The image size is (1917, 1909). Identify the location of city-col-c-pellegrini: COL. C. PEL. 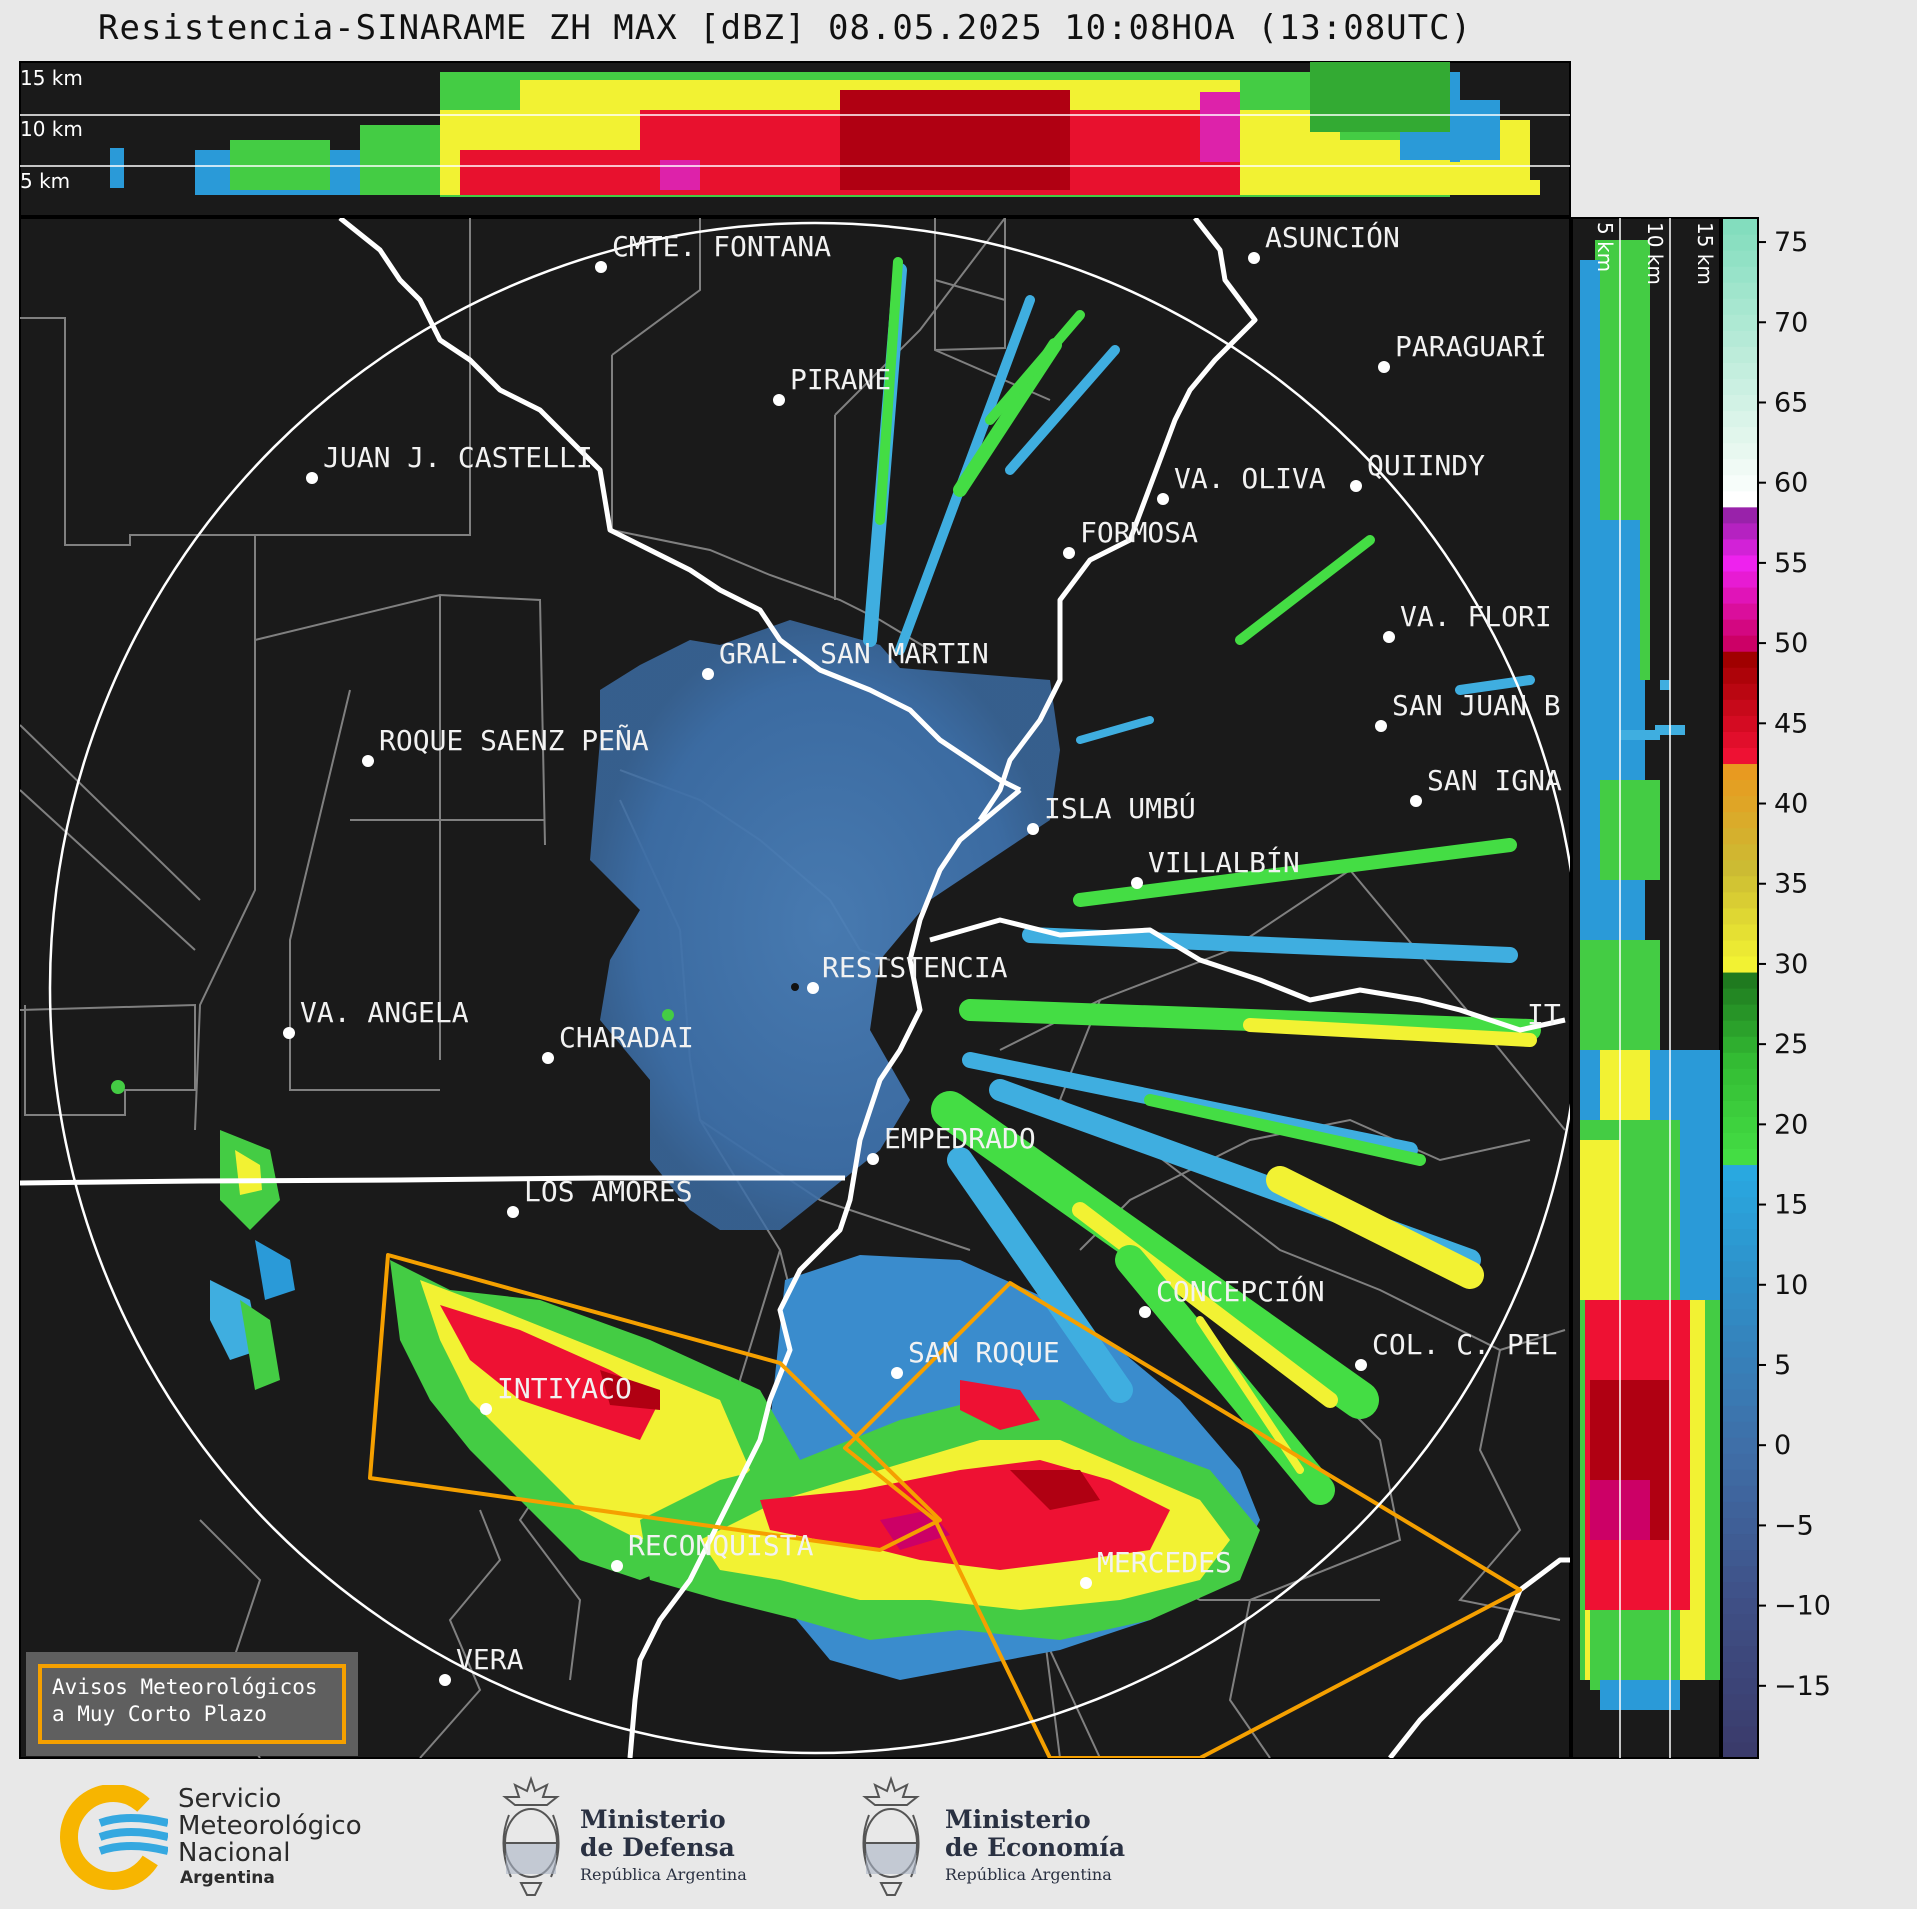
(1456, 1349).